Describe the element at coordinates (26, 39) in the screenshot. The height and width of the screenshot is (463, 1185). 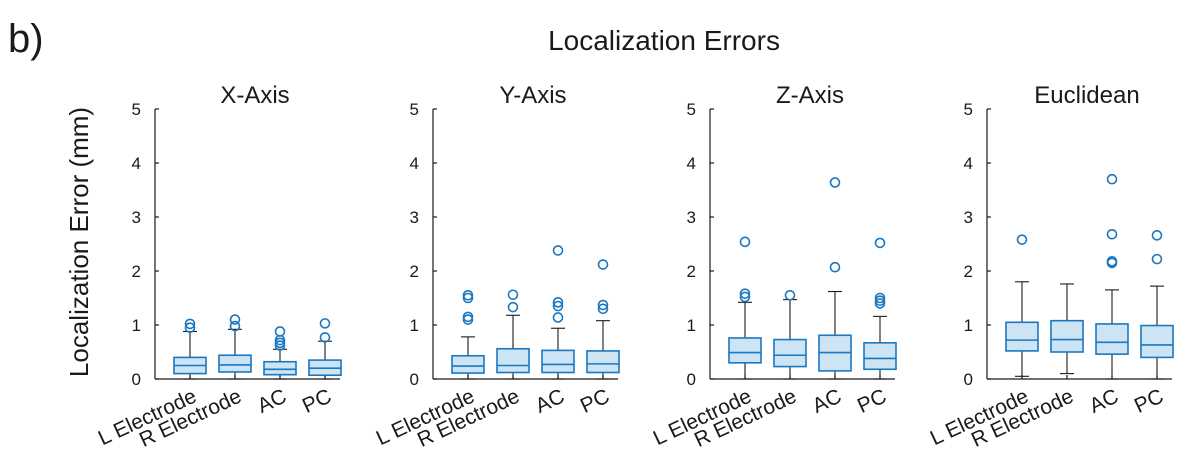
I see `panel-tag: b)` at that location.